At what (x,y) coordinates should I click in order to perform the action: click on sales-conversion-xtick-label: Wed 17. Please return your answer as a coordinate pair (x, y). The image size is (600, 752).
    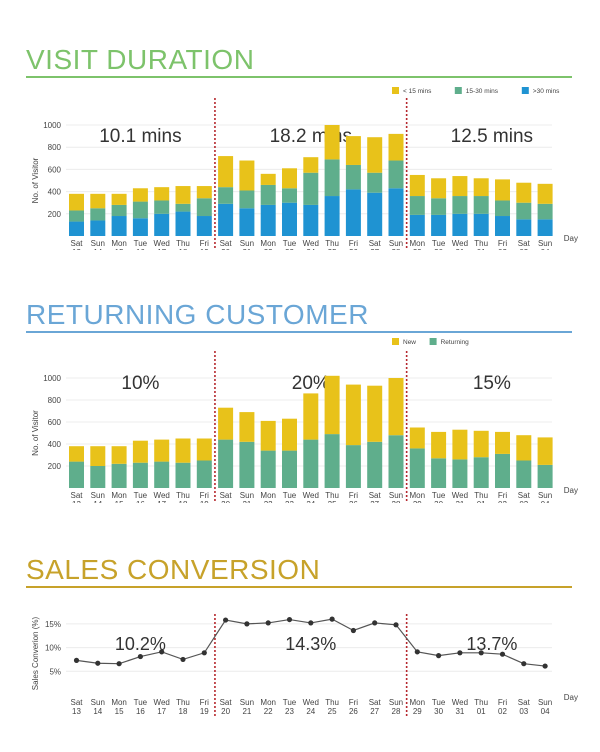
    Looking at the image, I should click on (162, 707).